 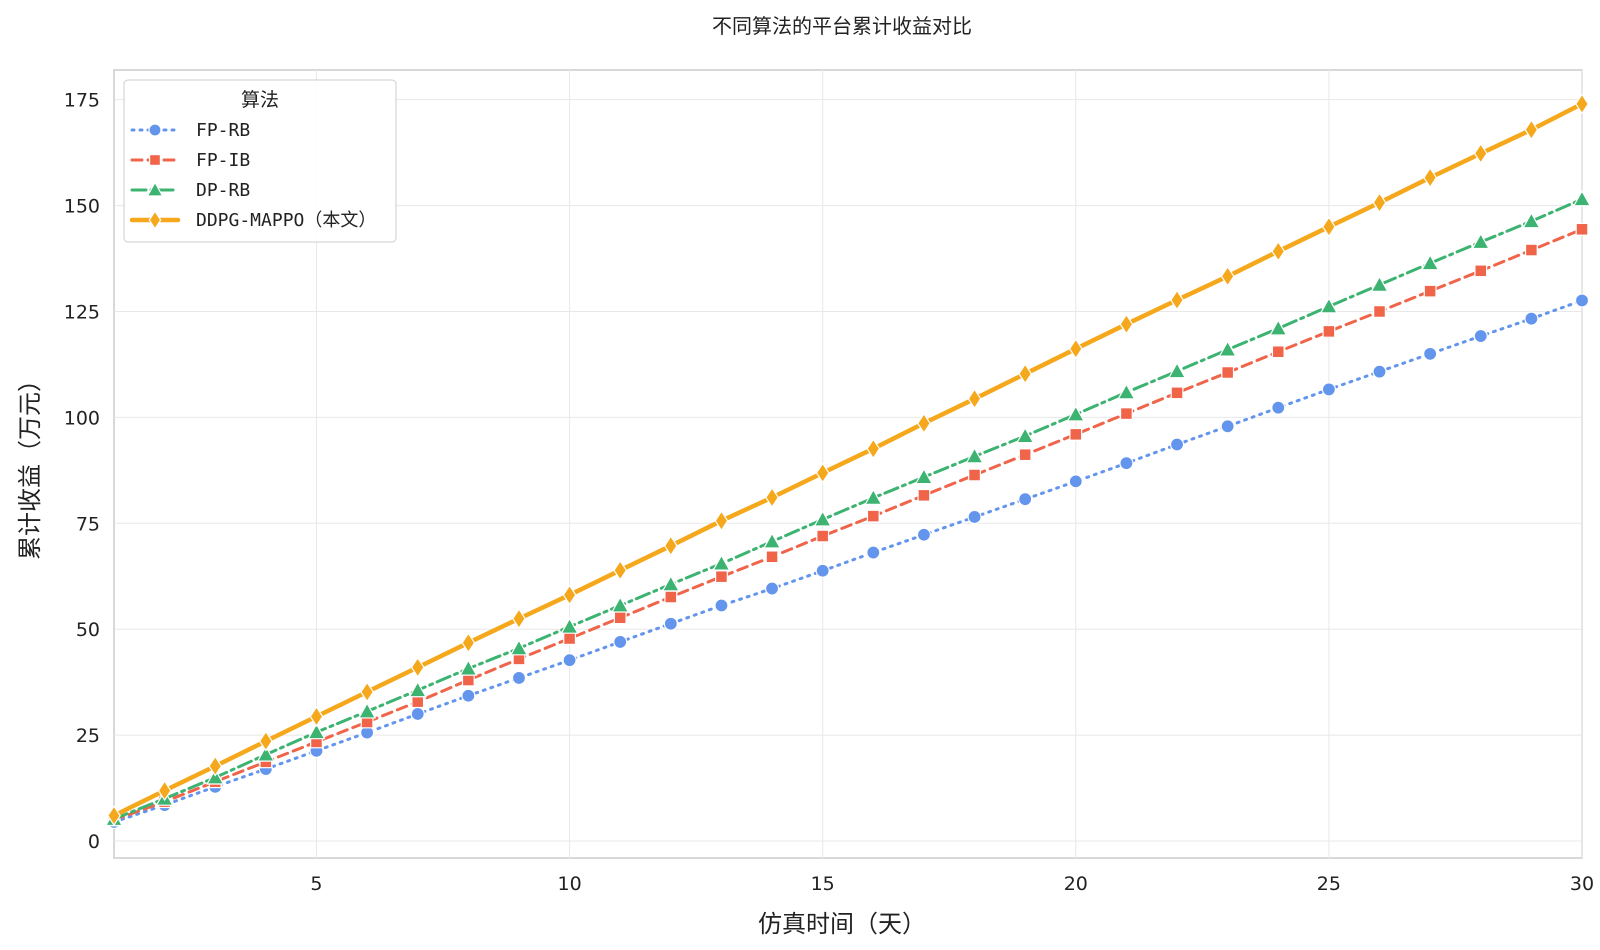 I want to click on y-tick-label: 25, so click(x=88, y=736).